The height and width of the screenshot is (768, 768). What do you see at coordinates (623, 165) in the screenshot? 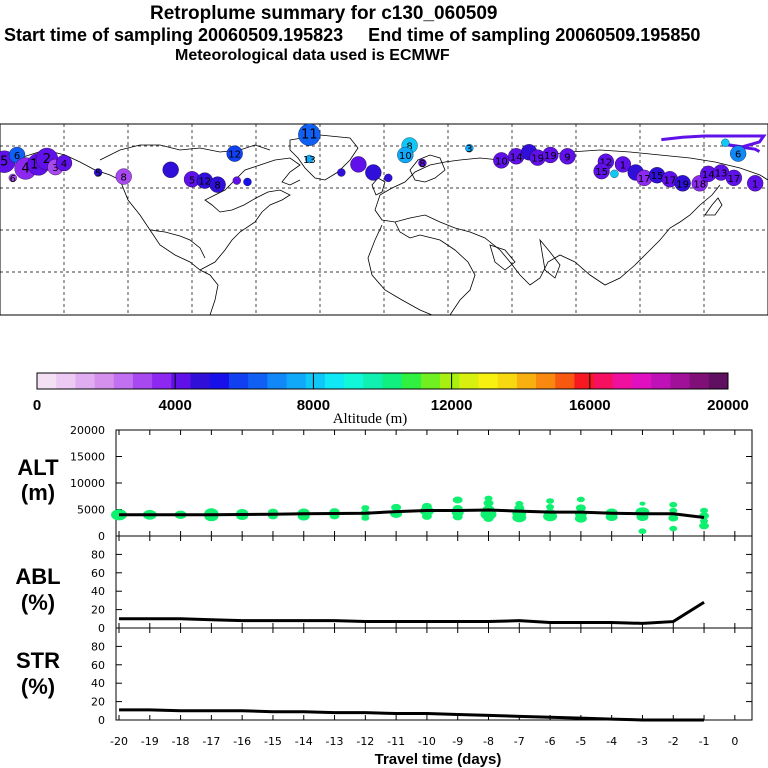
I see `plume-marker-label: 1` at bounding box center [623, 165].